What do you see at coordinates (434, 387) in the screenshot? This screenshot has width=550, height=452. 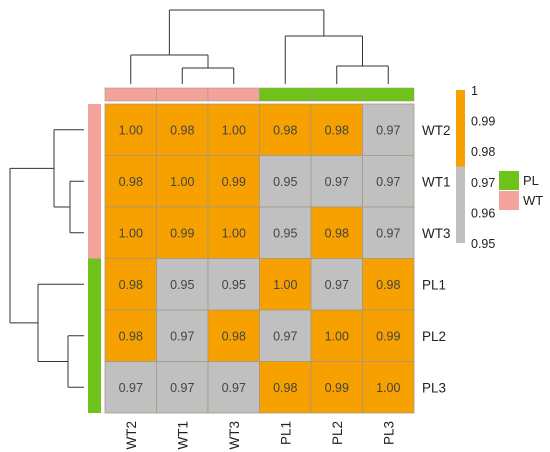 I see `row-label: PL3` at bounding box center [434, 387].